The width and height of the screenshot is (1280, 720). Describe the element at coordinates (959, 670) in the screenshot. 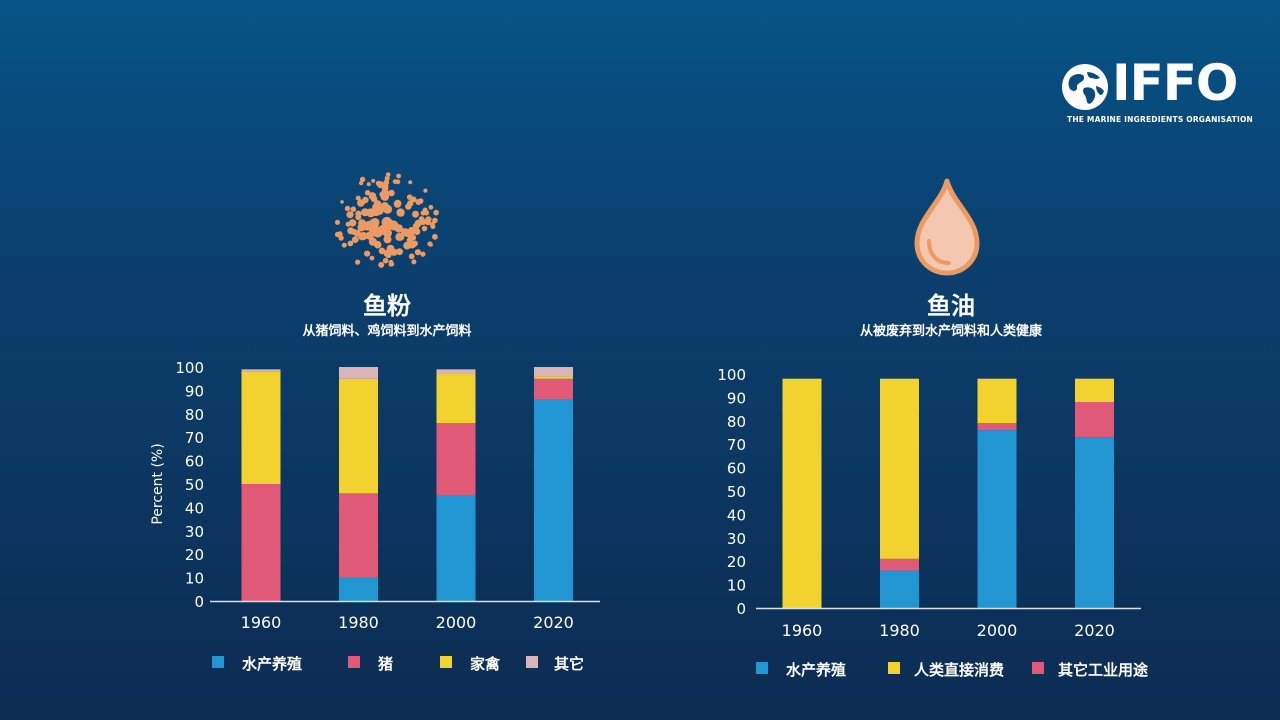

I see `legend-label: 人类直接消费` at that location.